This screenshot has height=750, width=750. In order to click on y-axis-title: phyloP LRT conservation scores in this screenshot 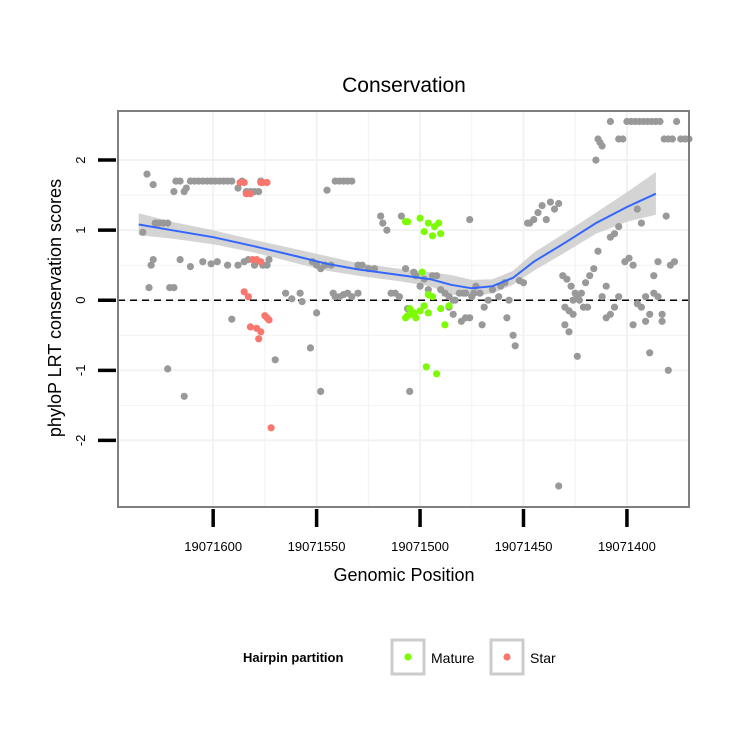, I will do `click(55, 308)`.